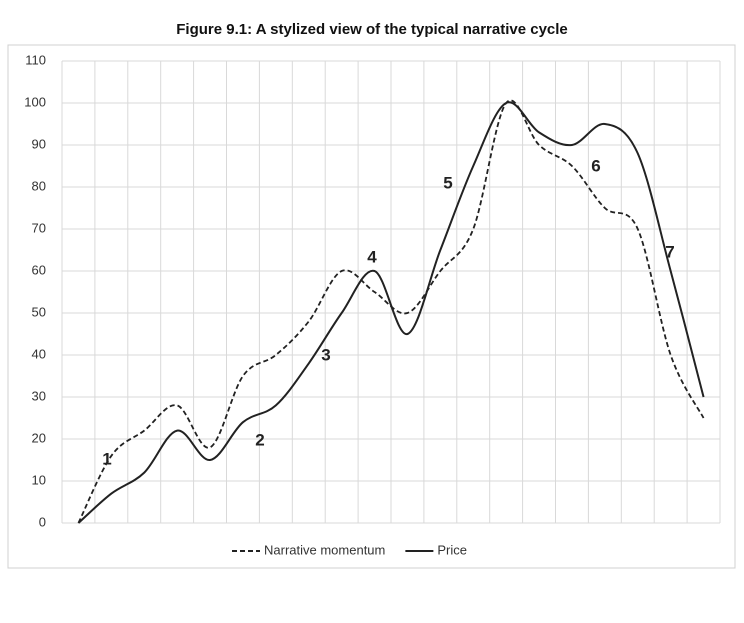 Image resolution: width=744 pixels, height=623 pixels. Describe the element at coordinates (42, 521) in the screenshot. I see `y-tick-label: 0` at that location.